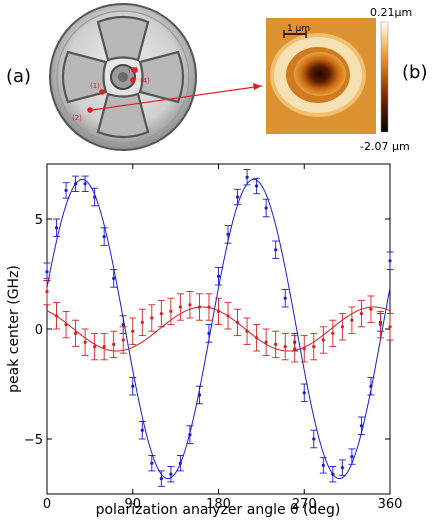 This screenshot has width=436, height=524. Describe the element at coordinates (14, 329) in the screenshot. I see `y-axis-label: peak center (GHz)` at that location.